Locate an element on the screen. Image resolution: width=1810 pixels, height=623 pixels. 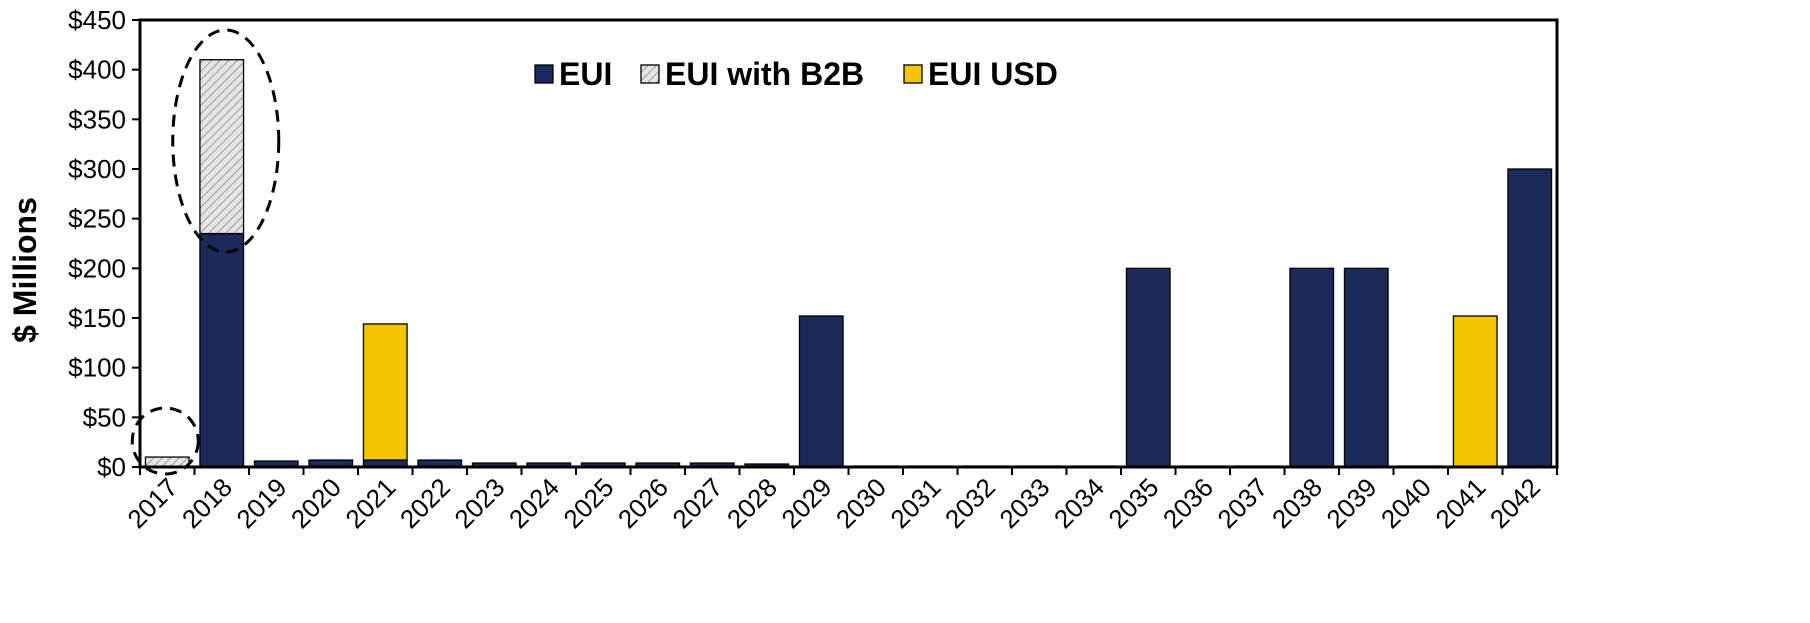
legend: EUI EUI with B2B EUI USD is located at coordinates (796, 74).